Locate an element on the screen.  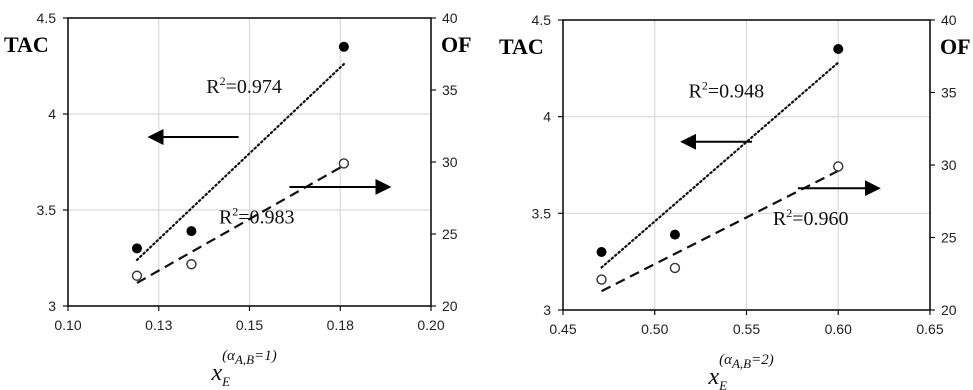
x-axis-label: xE (αA,B=1) is located at coordinates (244, 368).